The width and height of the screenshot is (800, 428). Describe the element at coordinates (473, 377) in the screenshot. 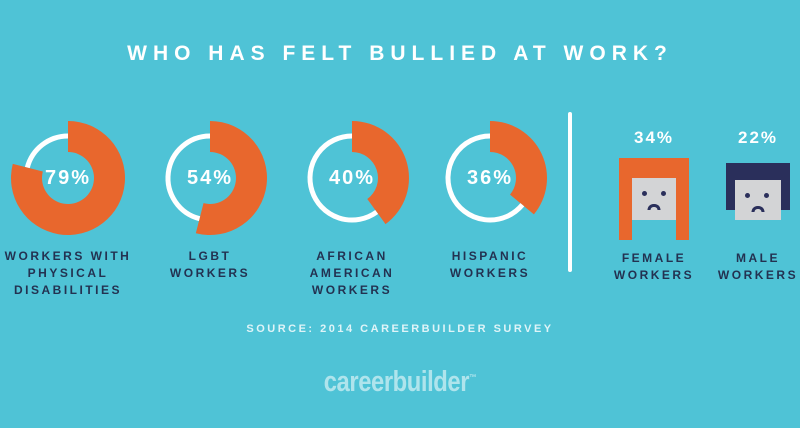

I see `trademark-symbol: ™` at that location.